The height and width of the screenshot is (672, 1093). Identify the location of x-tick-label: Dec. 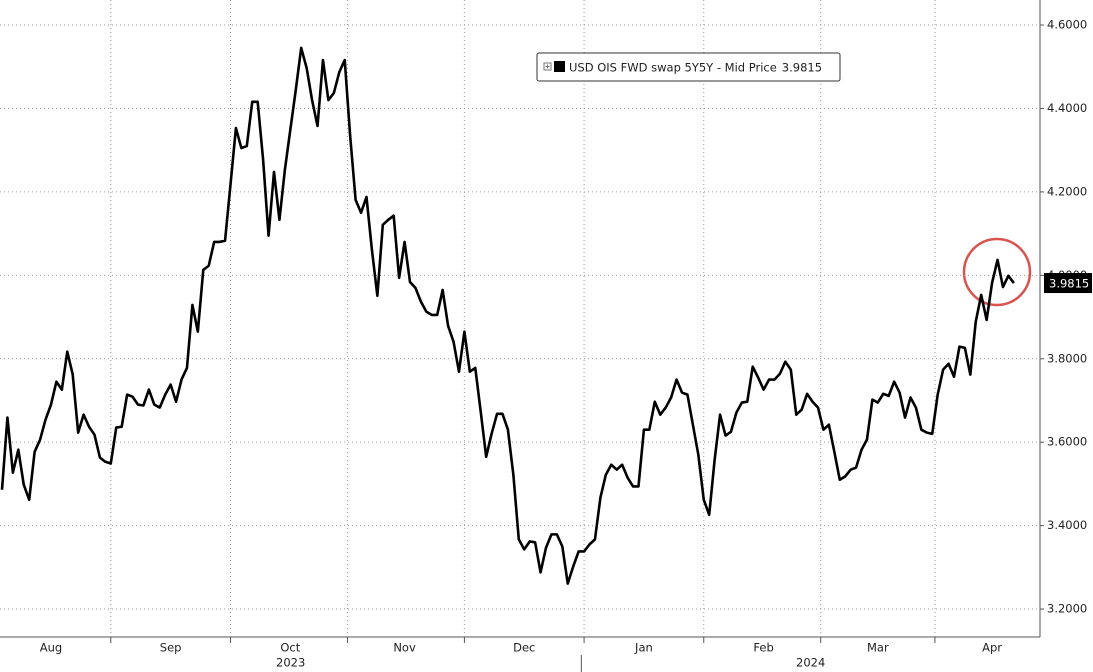
(524, 648).